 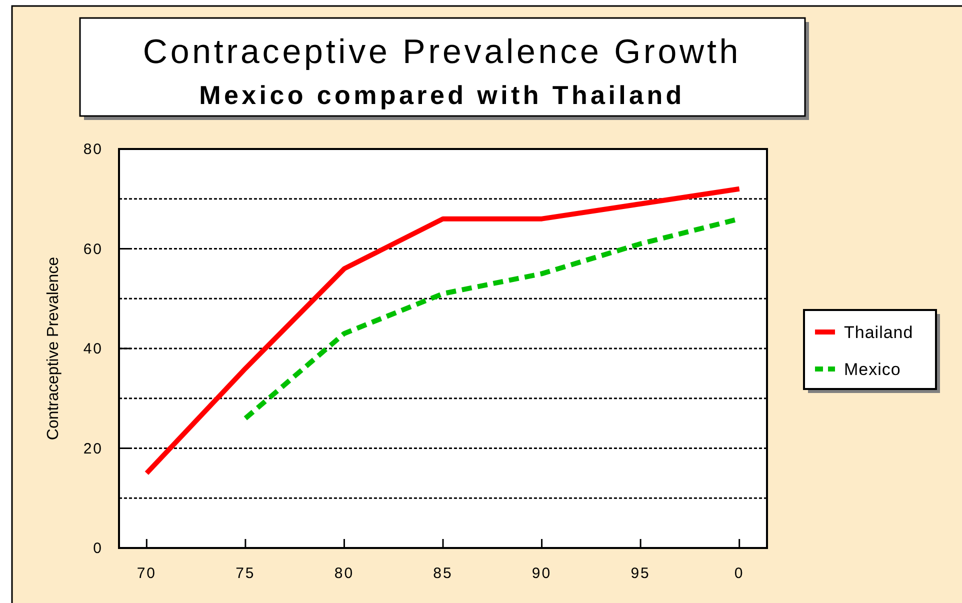 What do you see at coordinates (739, 573) in the screenshot?
I see `x-tick-label: 0` at bounding box center [739, 573].